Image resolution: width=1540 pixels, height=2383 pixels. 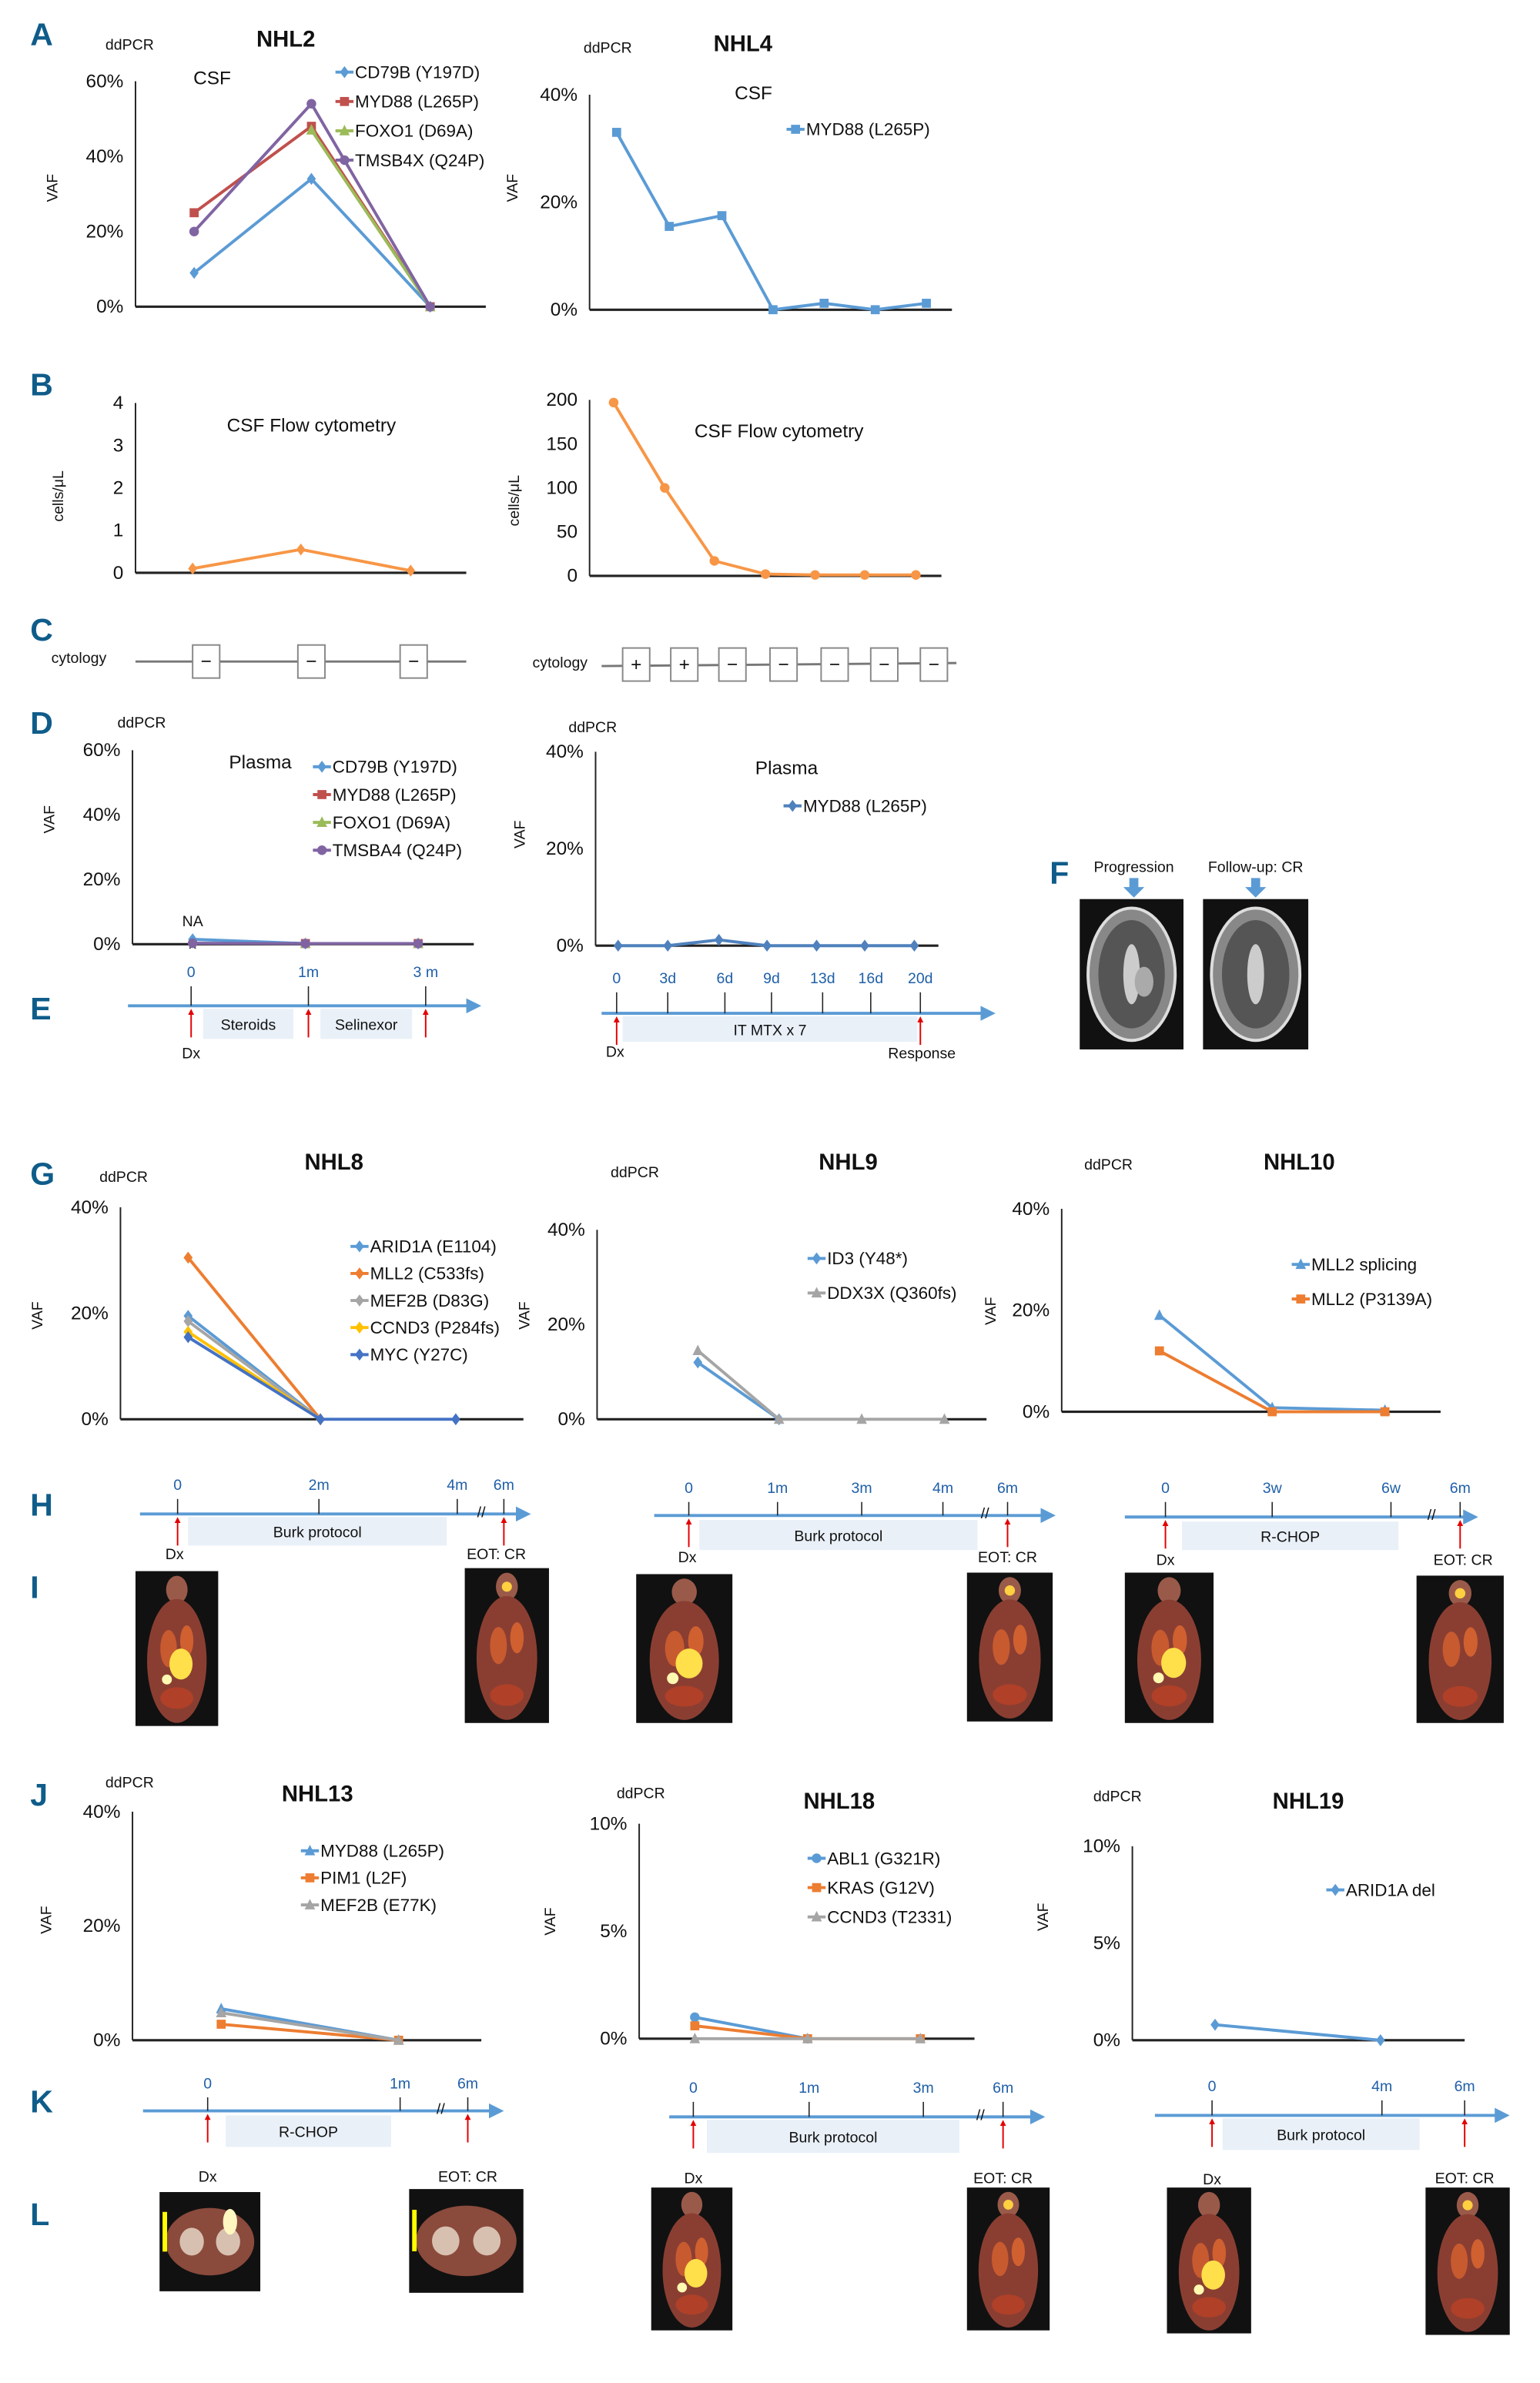 What do you see at coordinates (41, 385) in the screenshot?
I see `panel-label-b: B` at bounding box center [41, 385].